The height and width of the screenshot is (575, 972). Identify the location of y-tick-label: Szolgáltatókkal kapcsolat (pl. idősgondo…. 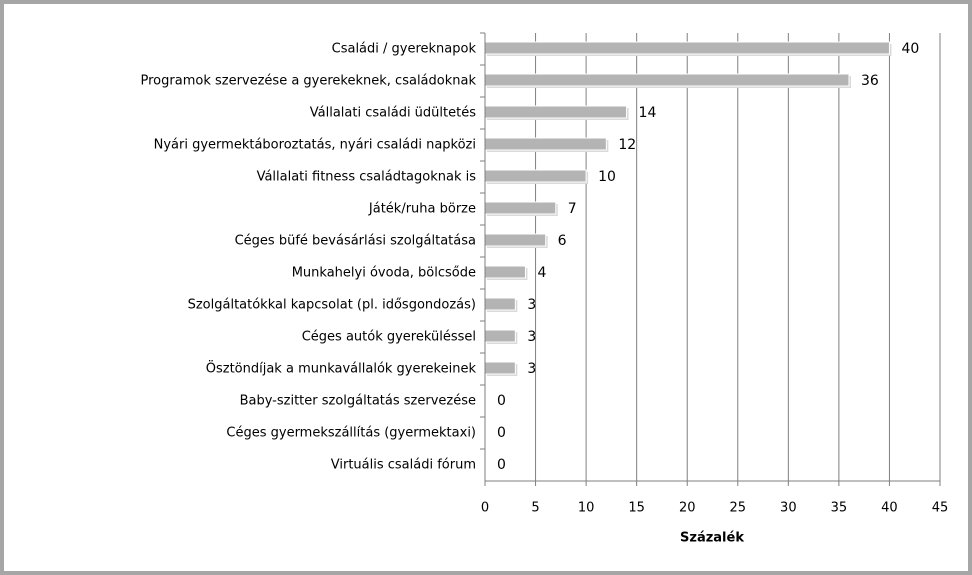
(332, 305).